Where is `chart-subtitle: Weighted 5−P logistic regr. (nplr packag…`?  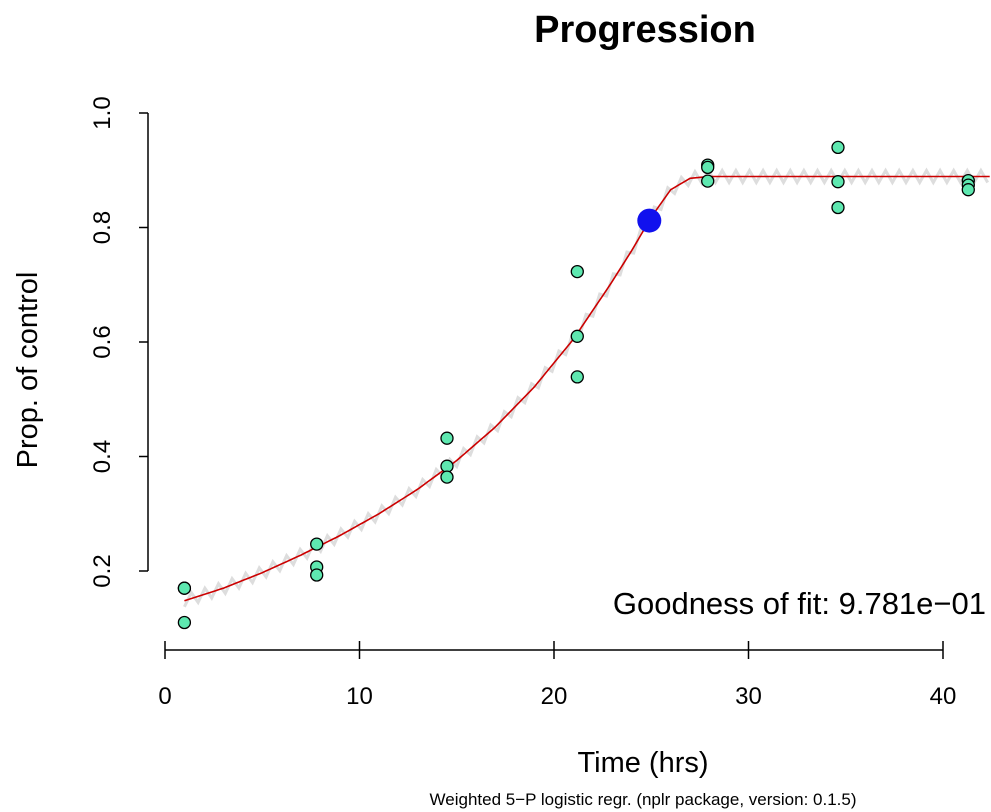 chart-subtitle: Weighted 5−P logistic regr. (nplr packag… is located at coordinates (643, 799).